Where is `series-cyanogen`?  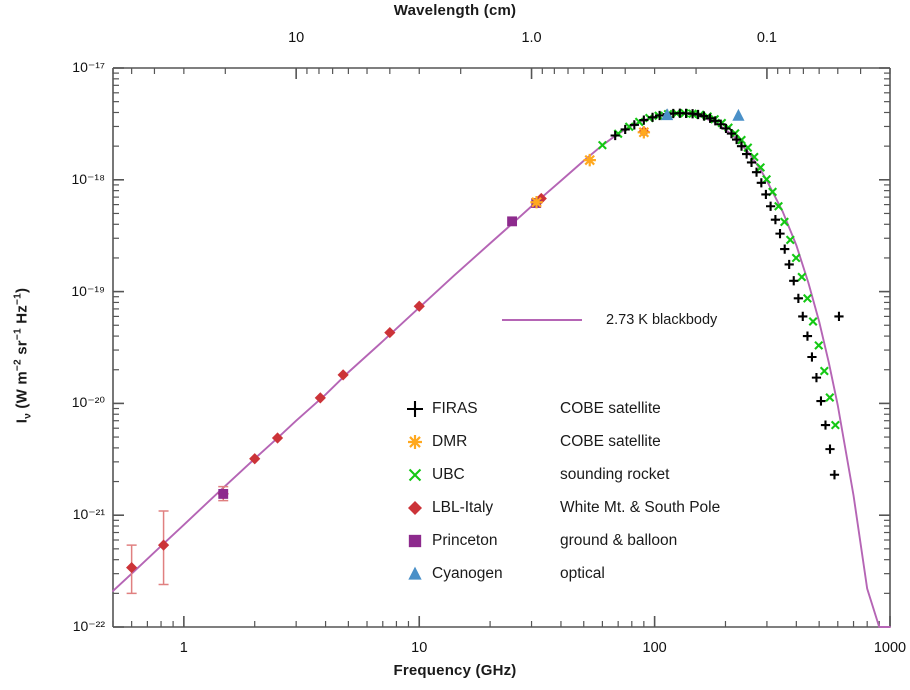
series-cyanogen is located at coordinates (703, 114).